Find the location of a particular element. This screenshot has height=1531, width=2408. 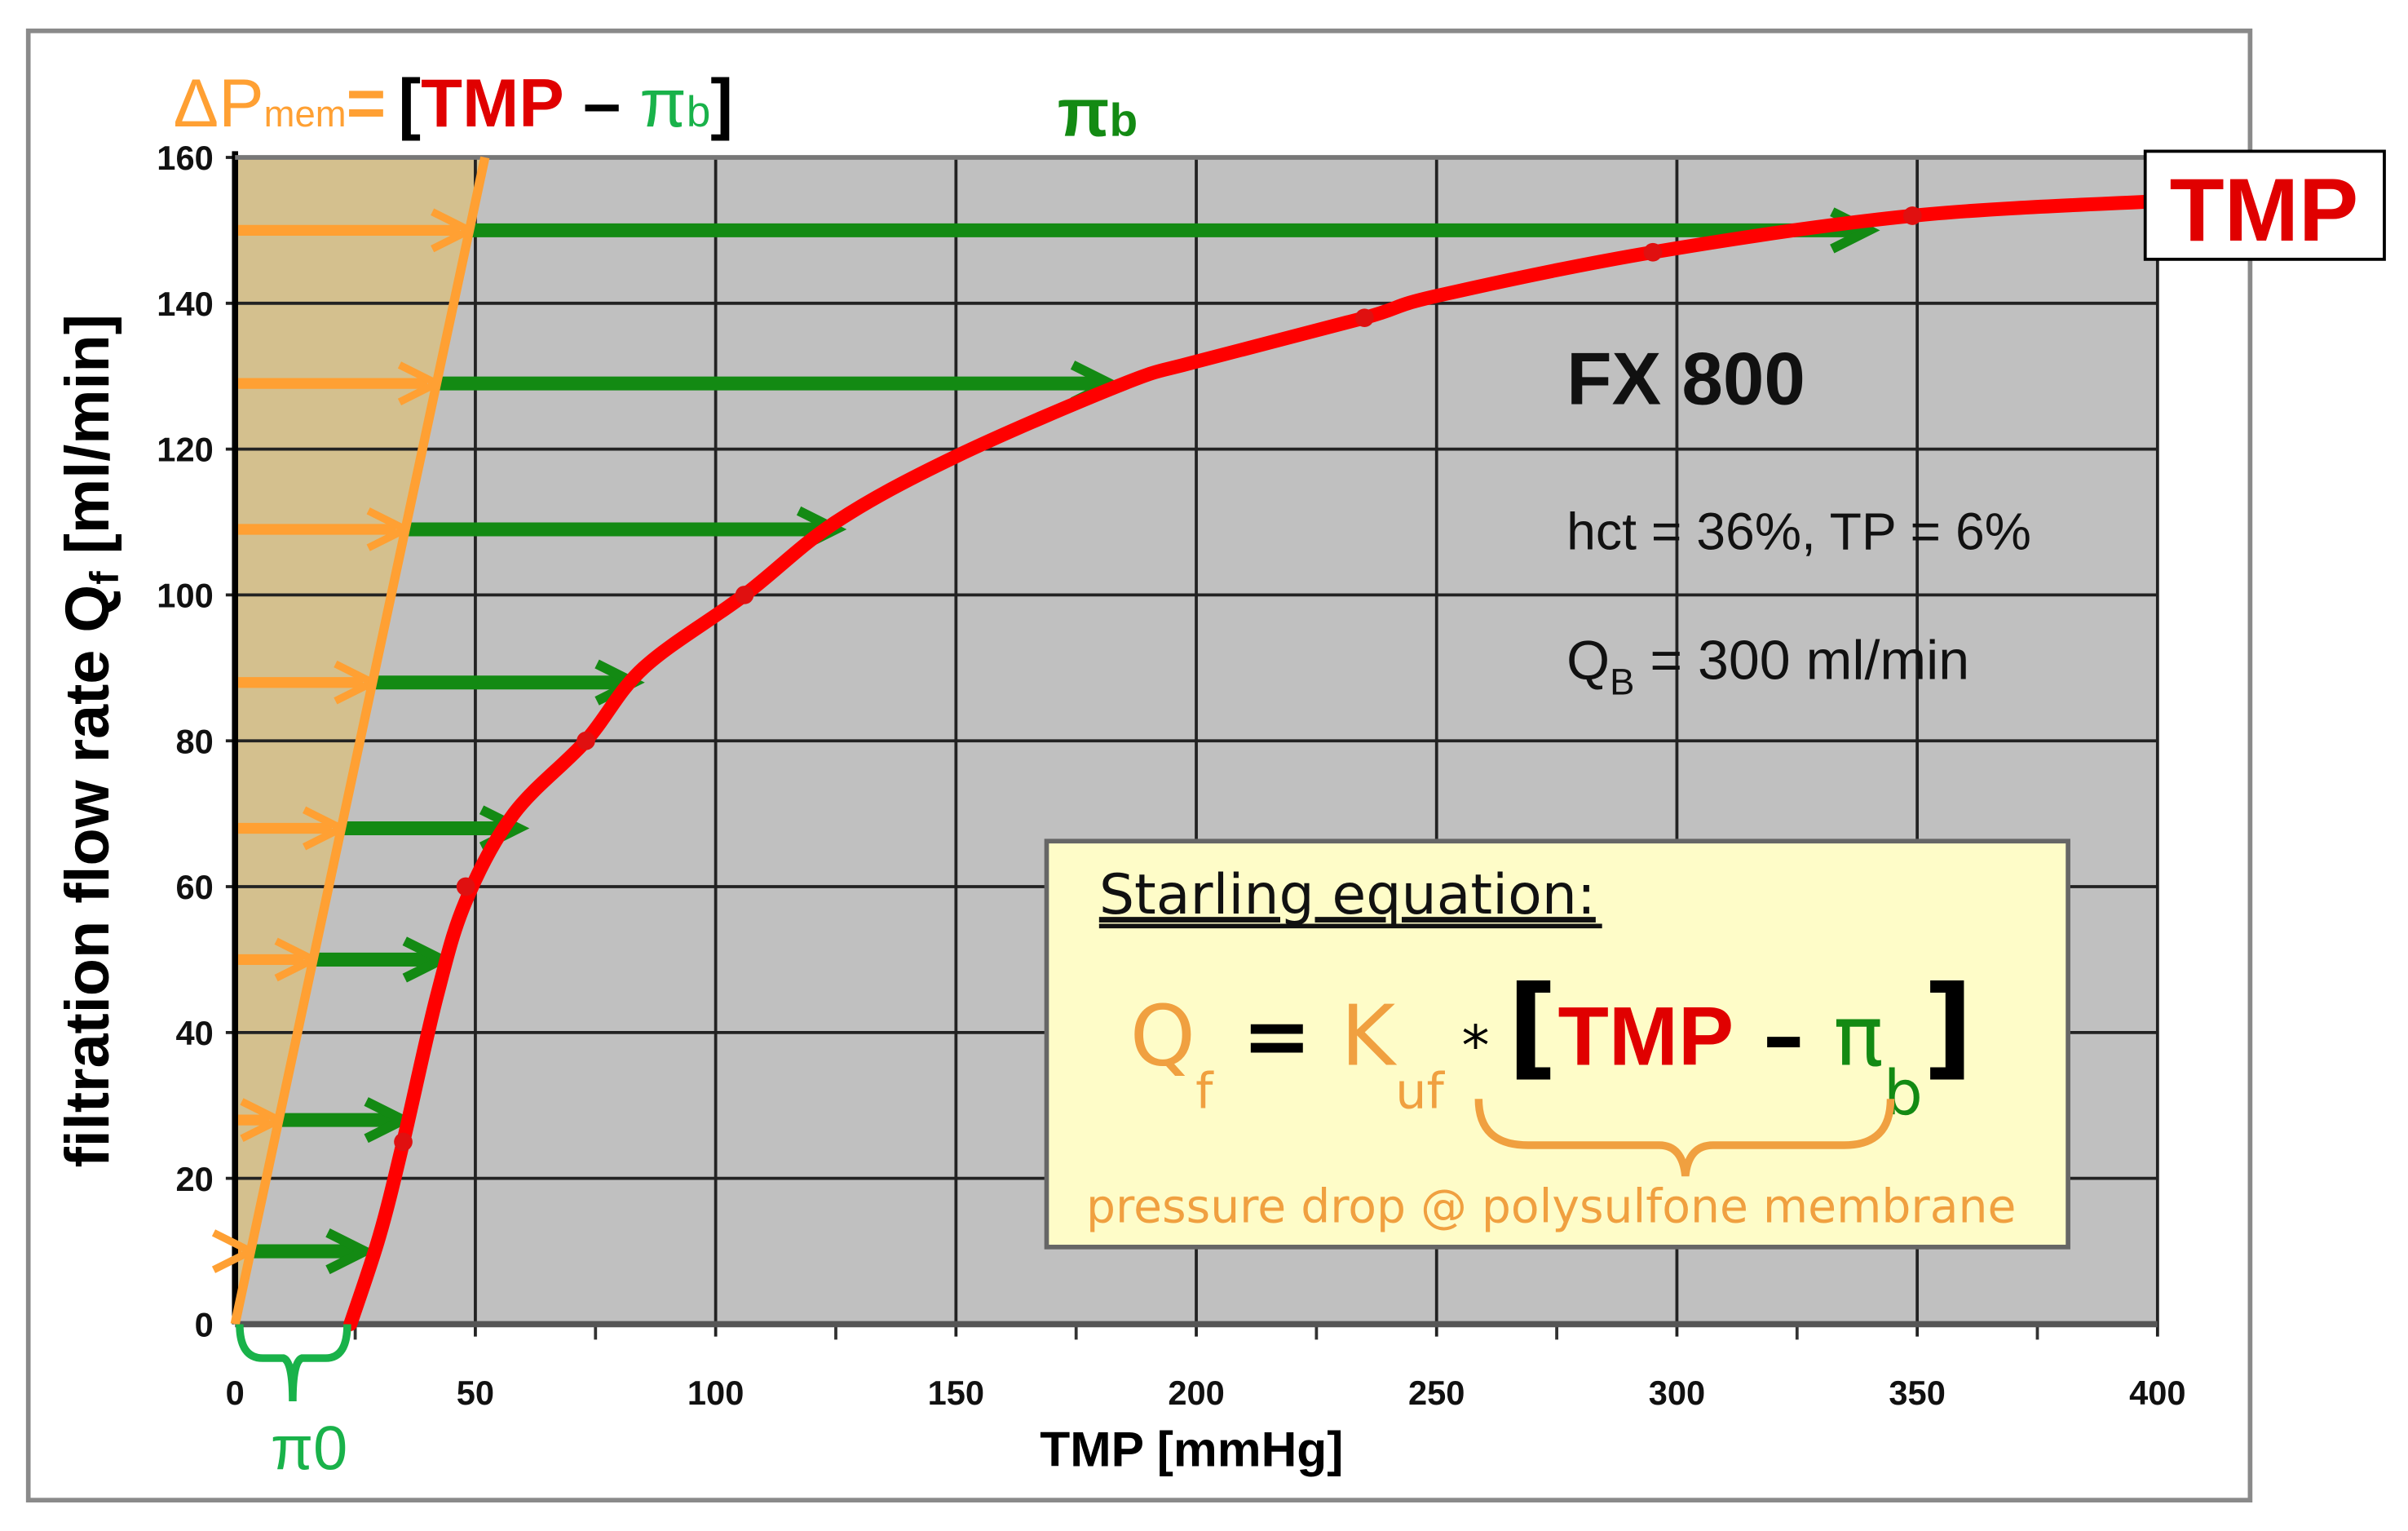

delta-p-equation: ΔPmem= [TMP – πb] is located at coordinates (454, 103).